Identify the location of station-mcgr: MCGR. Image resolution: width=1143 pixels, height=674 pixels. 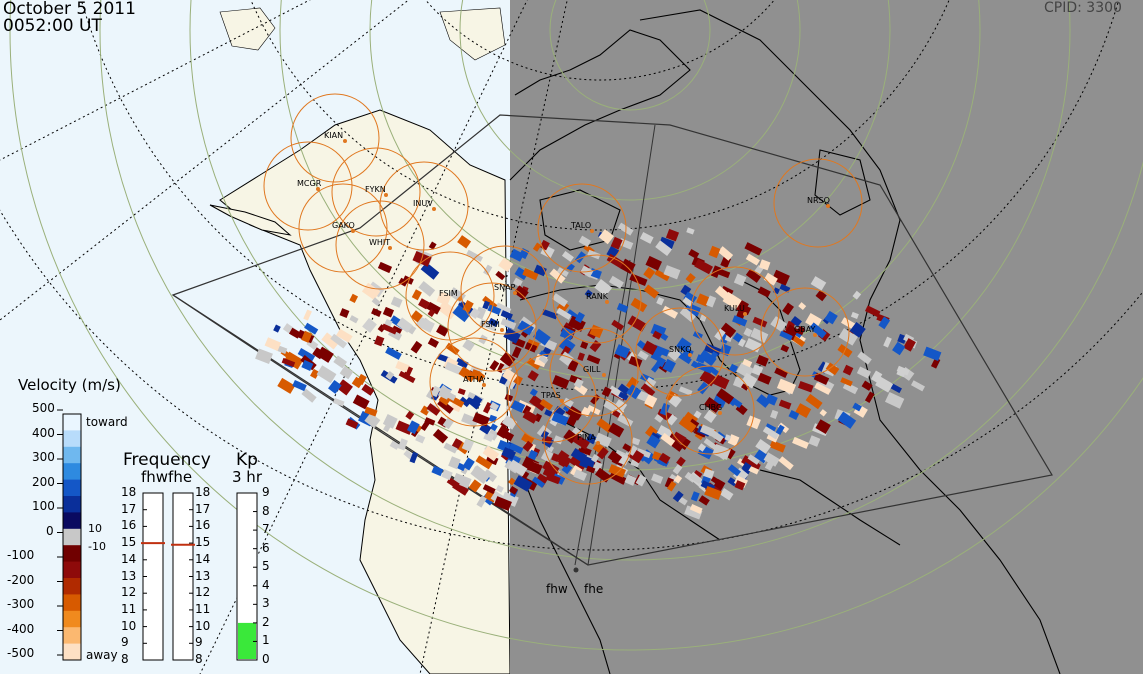
(309, 183).